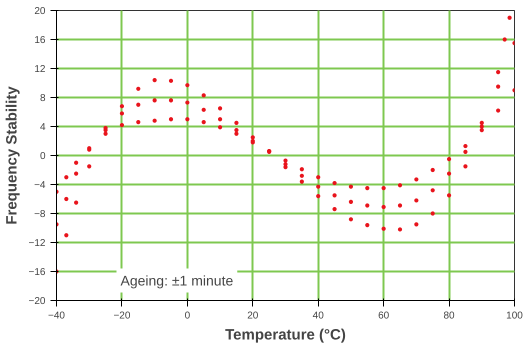 This screenshot has width=528, height=346. What do you see at coordinates (318, 316) in the screenshot?
I see `x-tick-label: 40` at bounding box center [318, 316].